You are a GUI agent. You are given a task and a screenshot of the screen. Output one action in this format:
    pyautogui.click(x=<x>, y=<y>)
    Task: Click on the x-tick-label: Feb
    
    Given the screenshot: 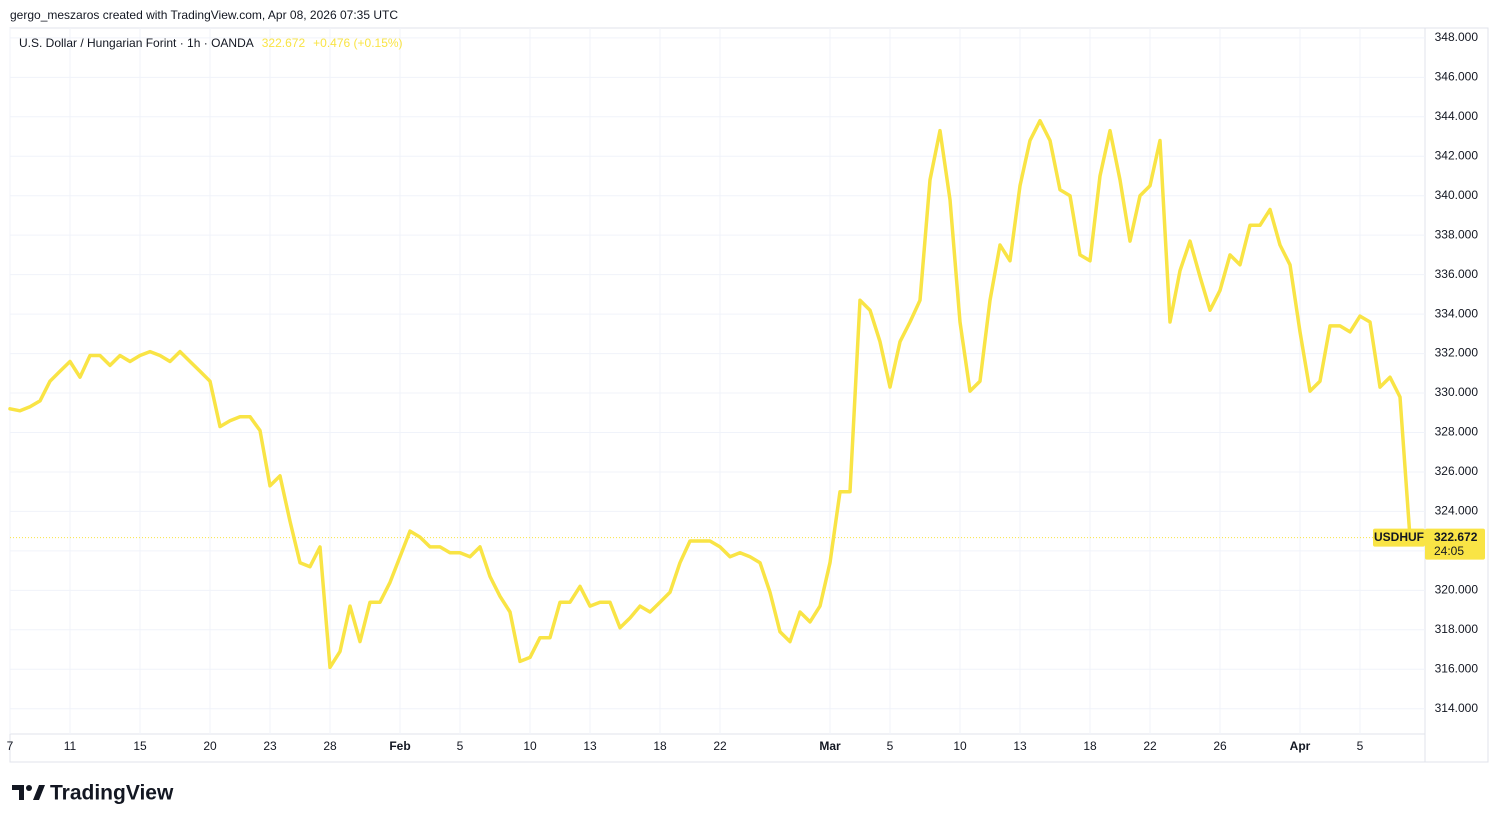 What is the action you would take?
    pyautogui.click(x=399, y=746)
    